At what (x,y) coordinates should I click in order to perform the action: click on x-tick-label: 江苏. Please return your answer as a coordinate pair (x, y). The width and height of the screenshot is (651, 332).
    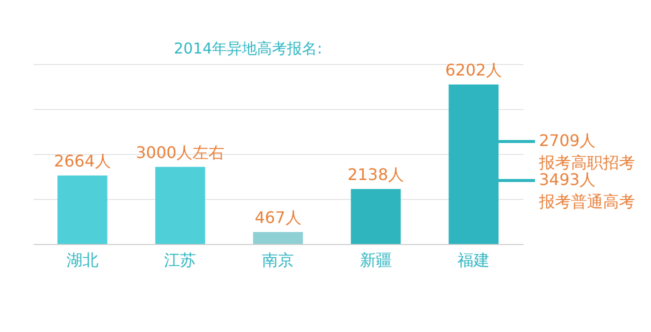
    Looking at the image, I should click on (180, 260).